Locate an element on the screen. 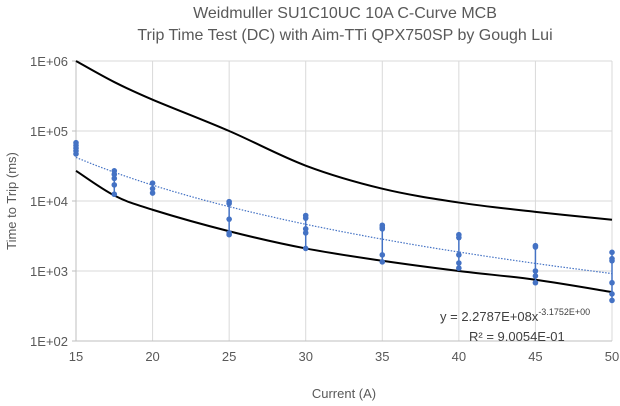 The image size is (620, 406). trendline-equation-base: y = 2.2787E+08x is located at coordinates (489, 316).